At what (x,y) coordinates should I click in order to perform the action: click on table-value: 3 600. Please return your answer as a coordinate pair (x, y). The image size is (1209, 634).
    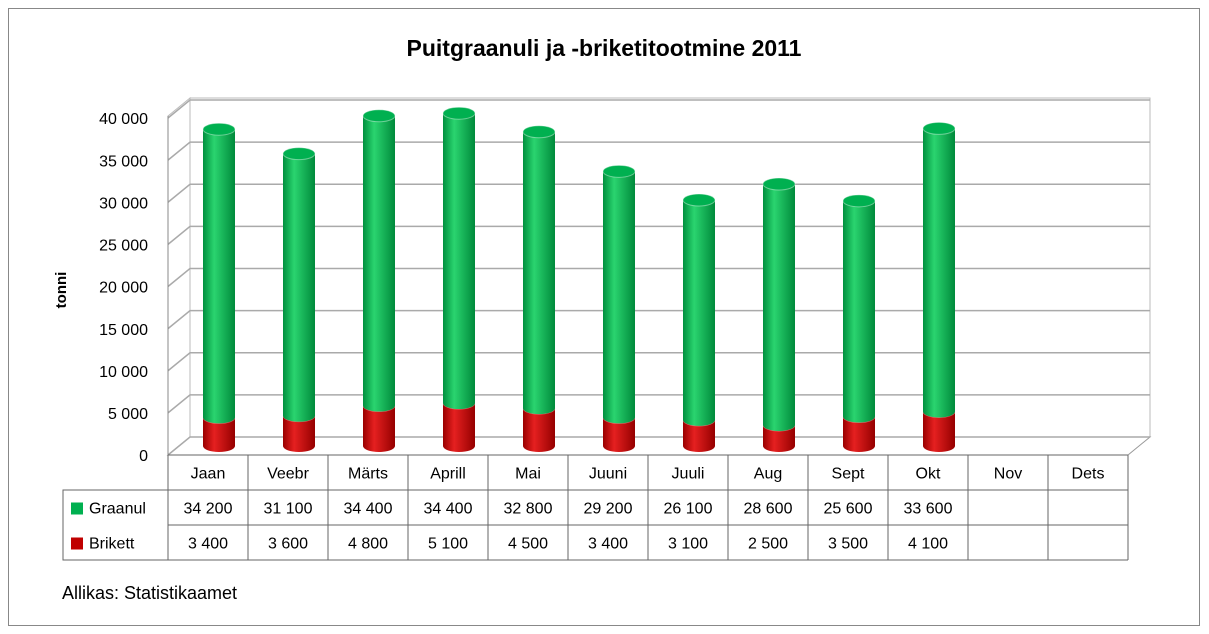
    Looking at the image, I should click on (288, 544).